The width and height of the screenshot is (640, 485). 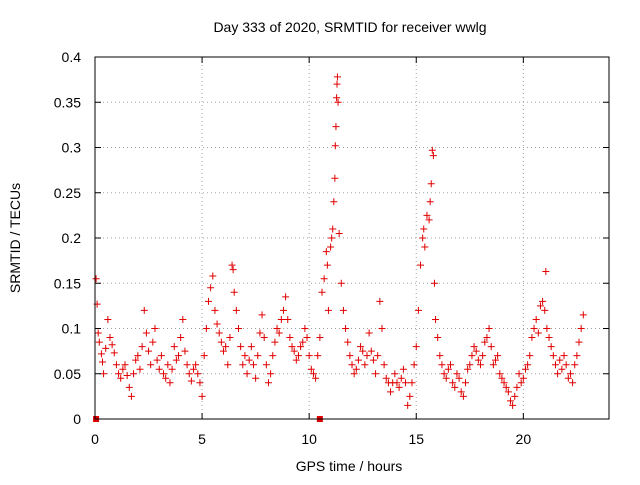 What do you see at coordinates (77, 419) in the screenshot?
I see `y-tick-label: 0` at bounding box center [77, 419].